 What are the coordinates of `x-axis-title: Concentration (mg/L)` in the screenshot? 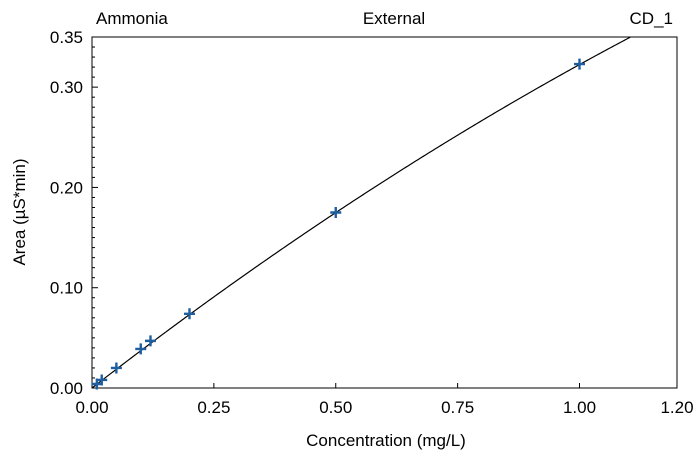 It's located at (386, 440).